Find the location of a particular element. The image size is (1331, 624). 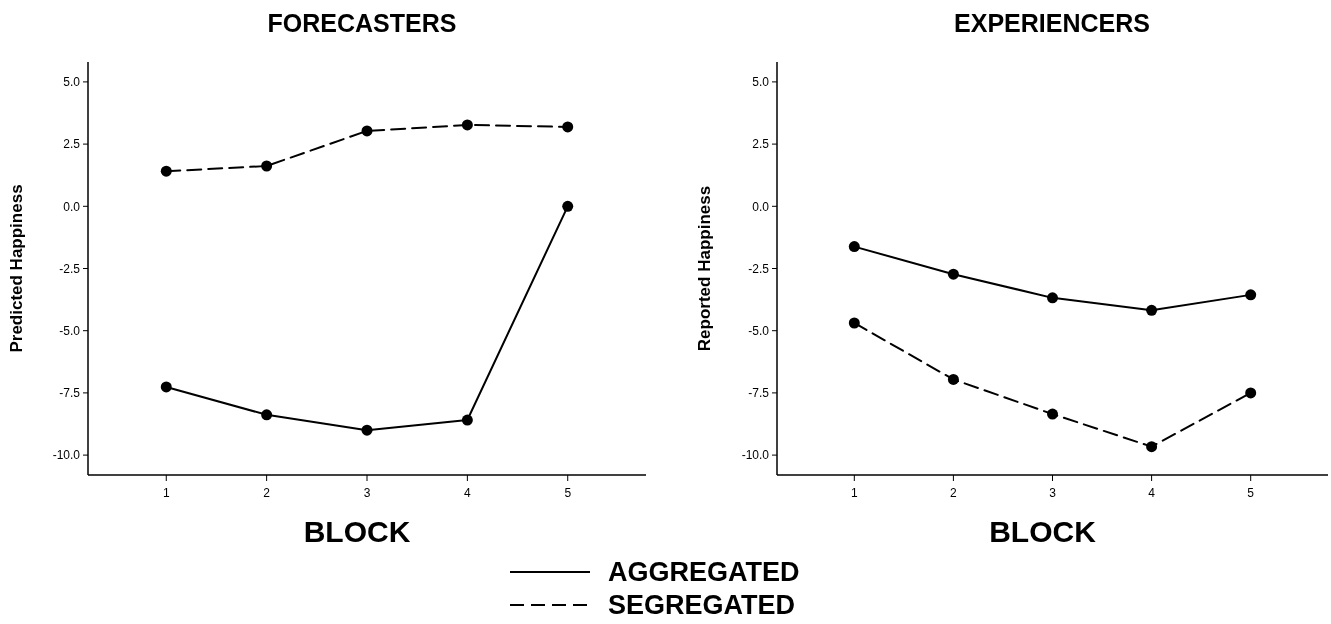

legend-label: SEGREGATED is located at coordinates (702, 605).